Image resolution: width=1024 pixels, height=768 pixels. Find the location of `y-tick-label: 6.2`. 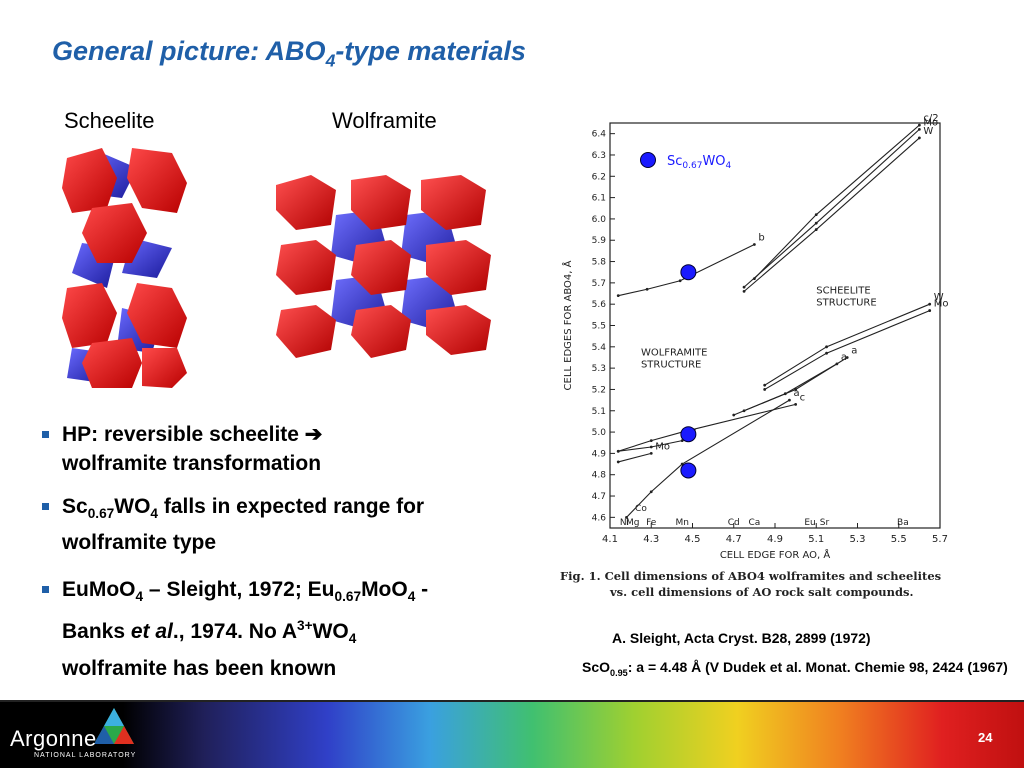

y-tick-label: 6.2 is located at coordinates (599, 177).